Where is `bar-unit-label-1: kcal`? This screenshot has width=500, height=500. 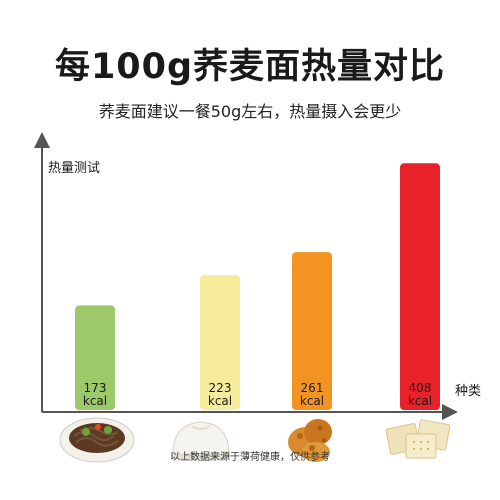
bar-unit-label-1: kcal is located at coordinates (95, 401).